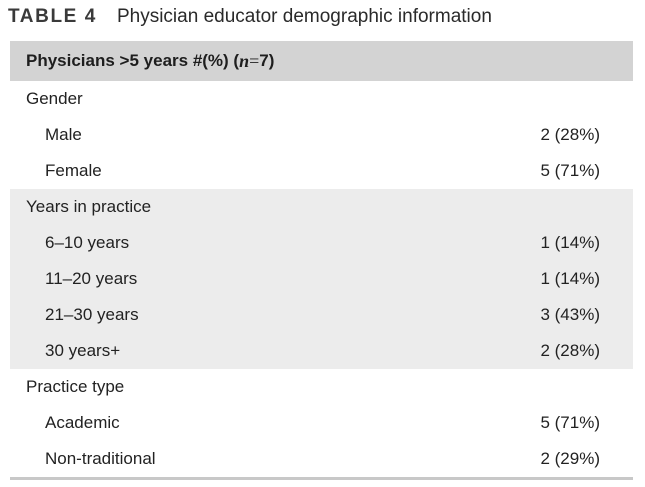 The image size is (645, 487). Describe the element at coordinates (570, 458) in the screenshot. I see `row-value: 2 (29%)` at that location.